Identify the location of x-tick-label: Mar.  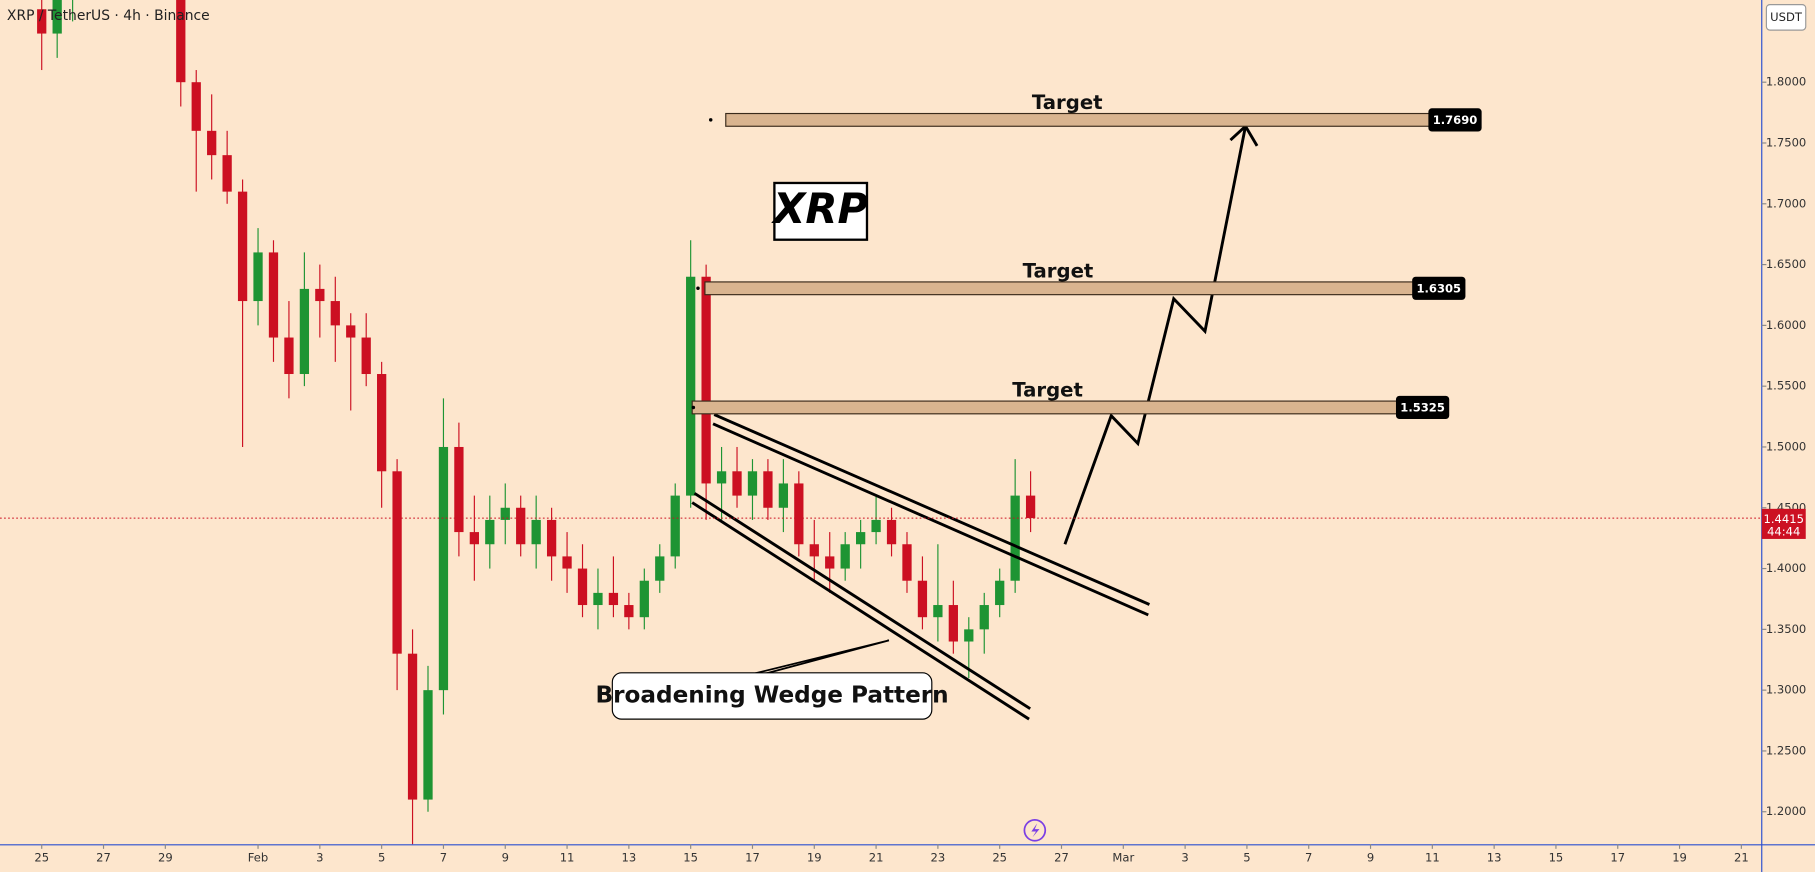
(1123, 858).